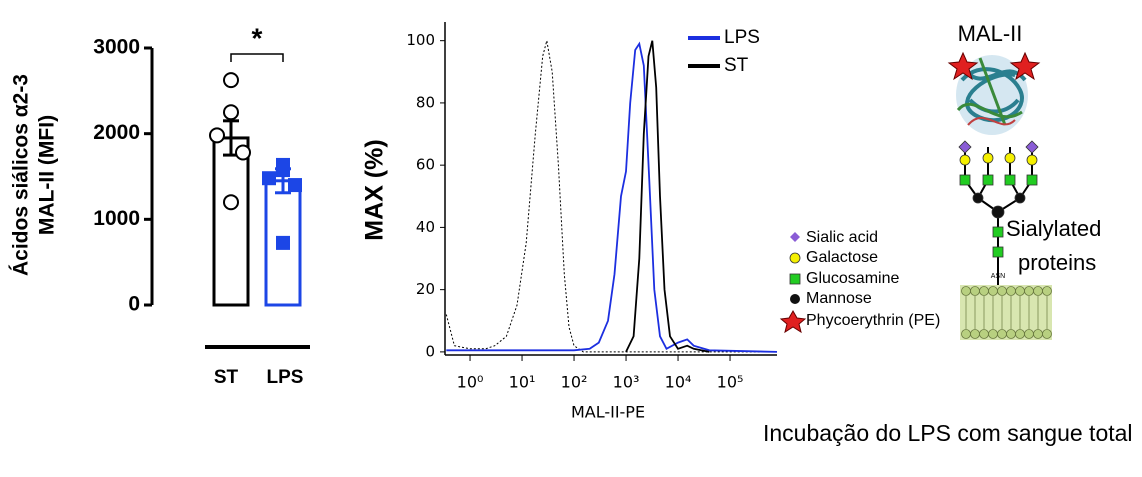 The width and height of the screenshot is (1142, 477). I want to click on y-tick-label: 40, so click(425, 227).